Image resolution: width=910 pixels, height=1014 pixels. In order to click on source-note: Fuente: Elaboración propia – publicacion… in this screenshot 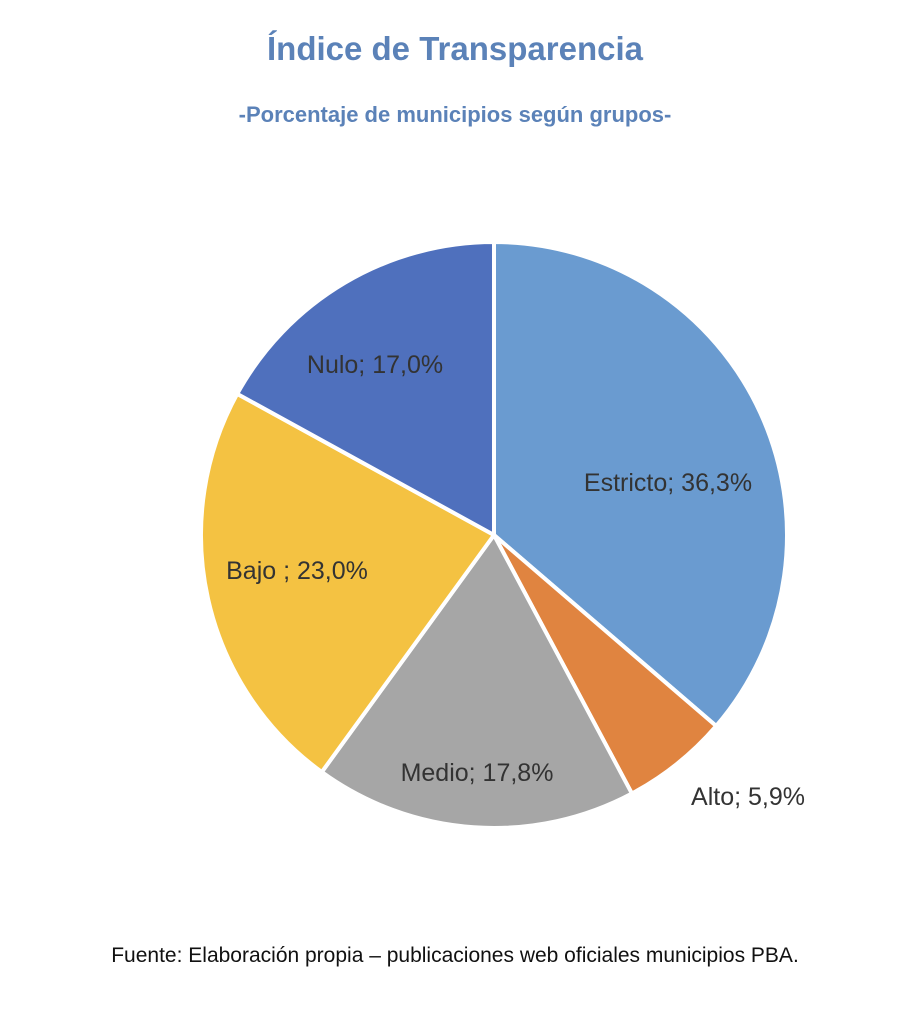, I will do `click(455, 955)`.